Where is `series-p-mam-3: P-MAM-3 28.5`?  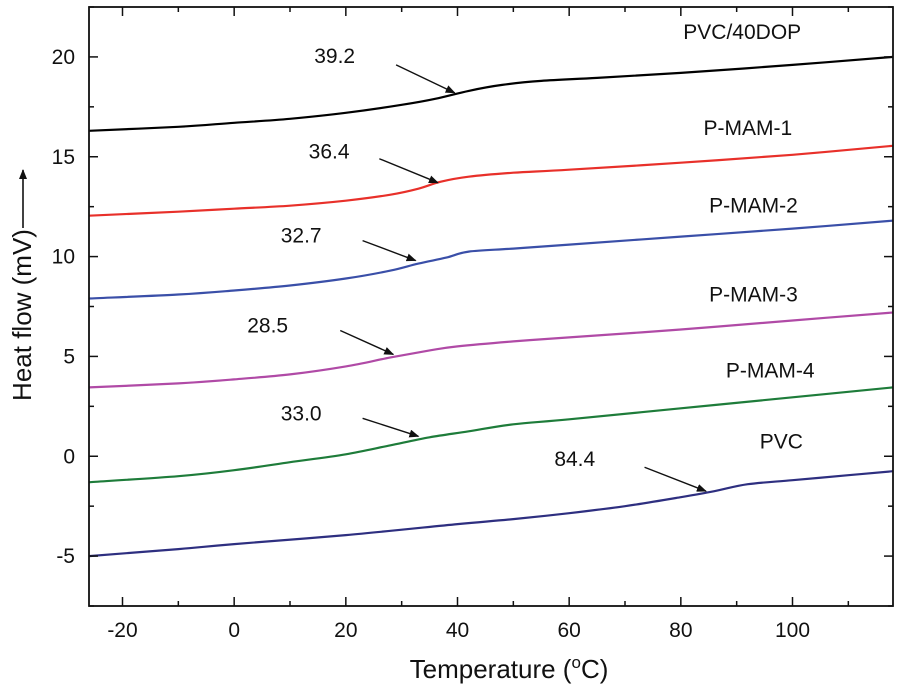
series-p-mam-3: P-MAM-3 28.5 is located at coordinates (491, 336).